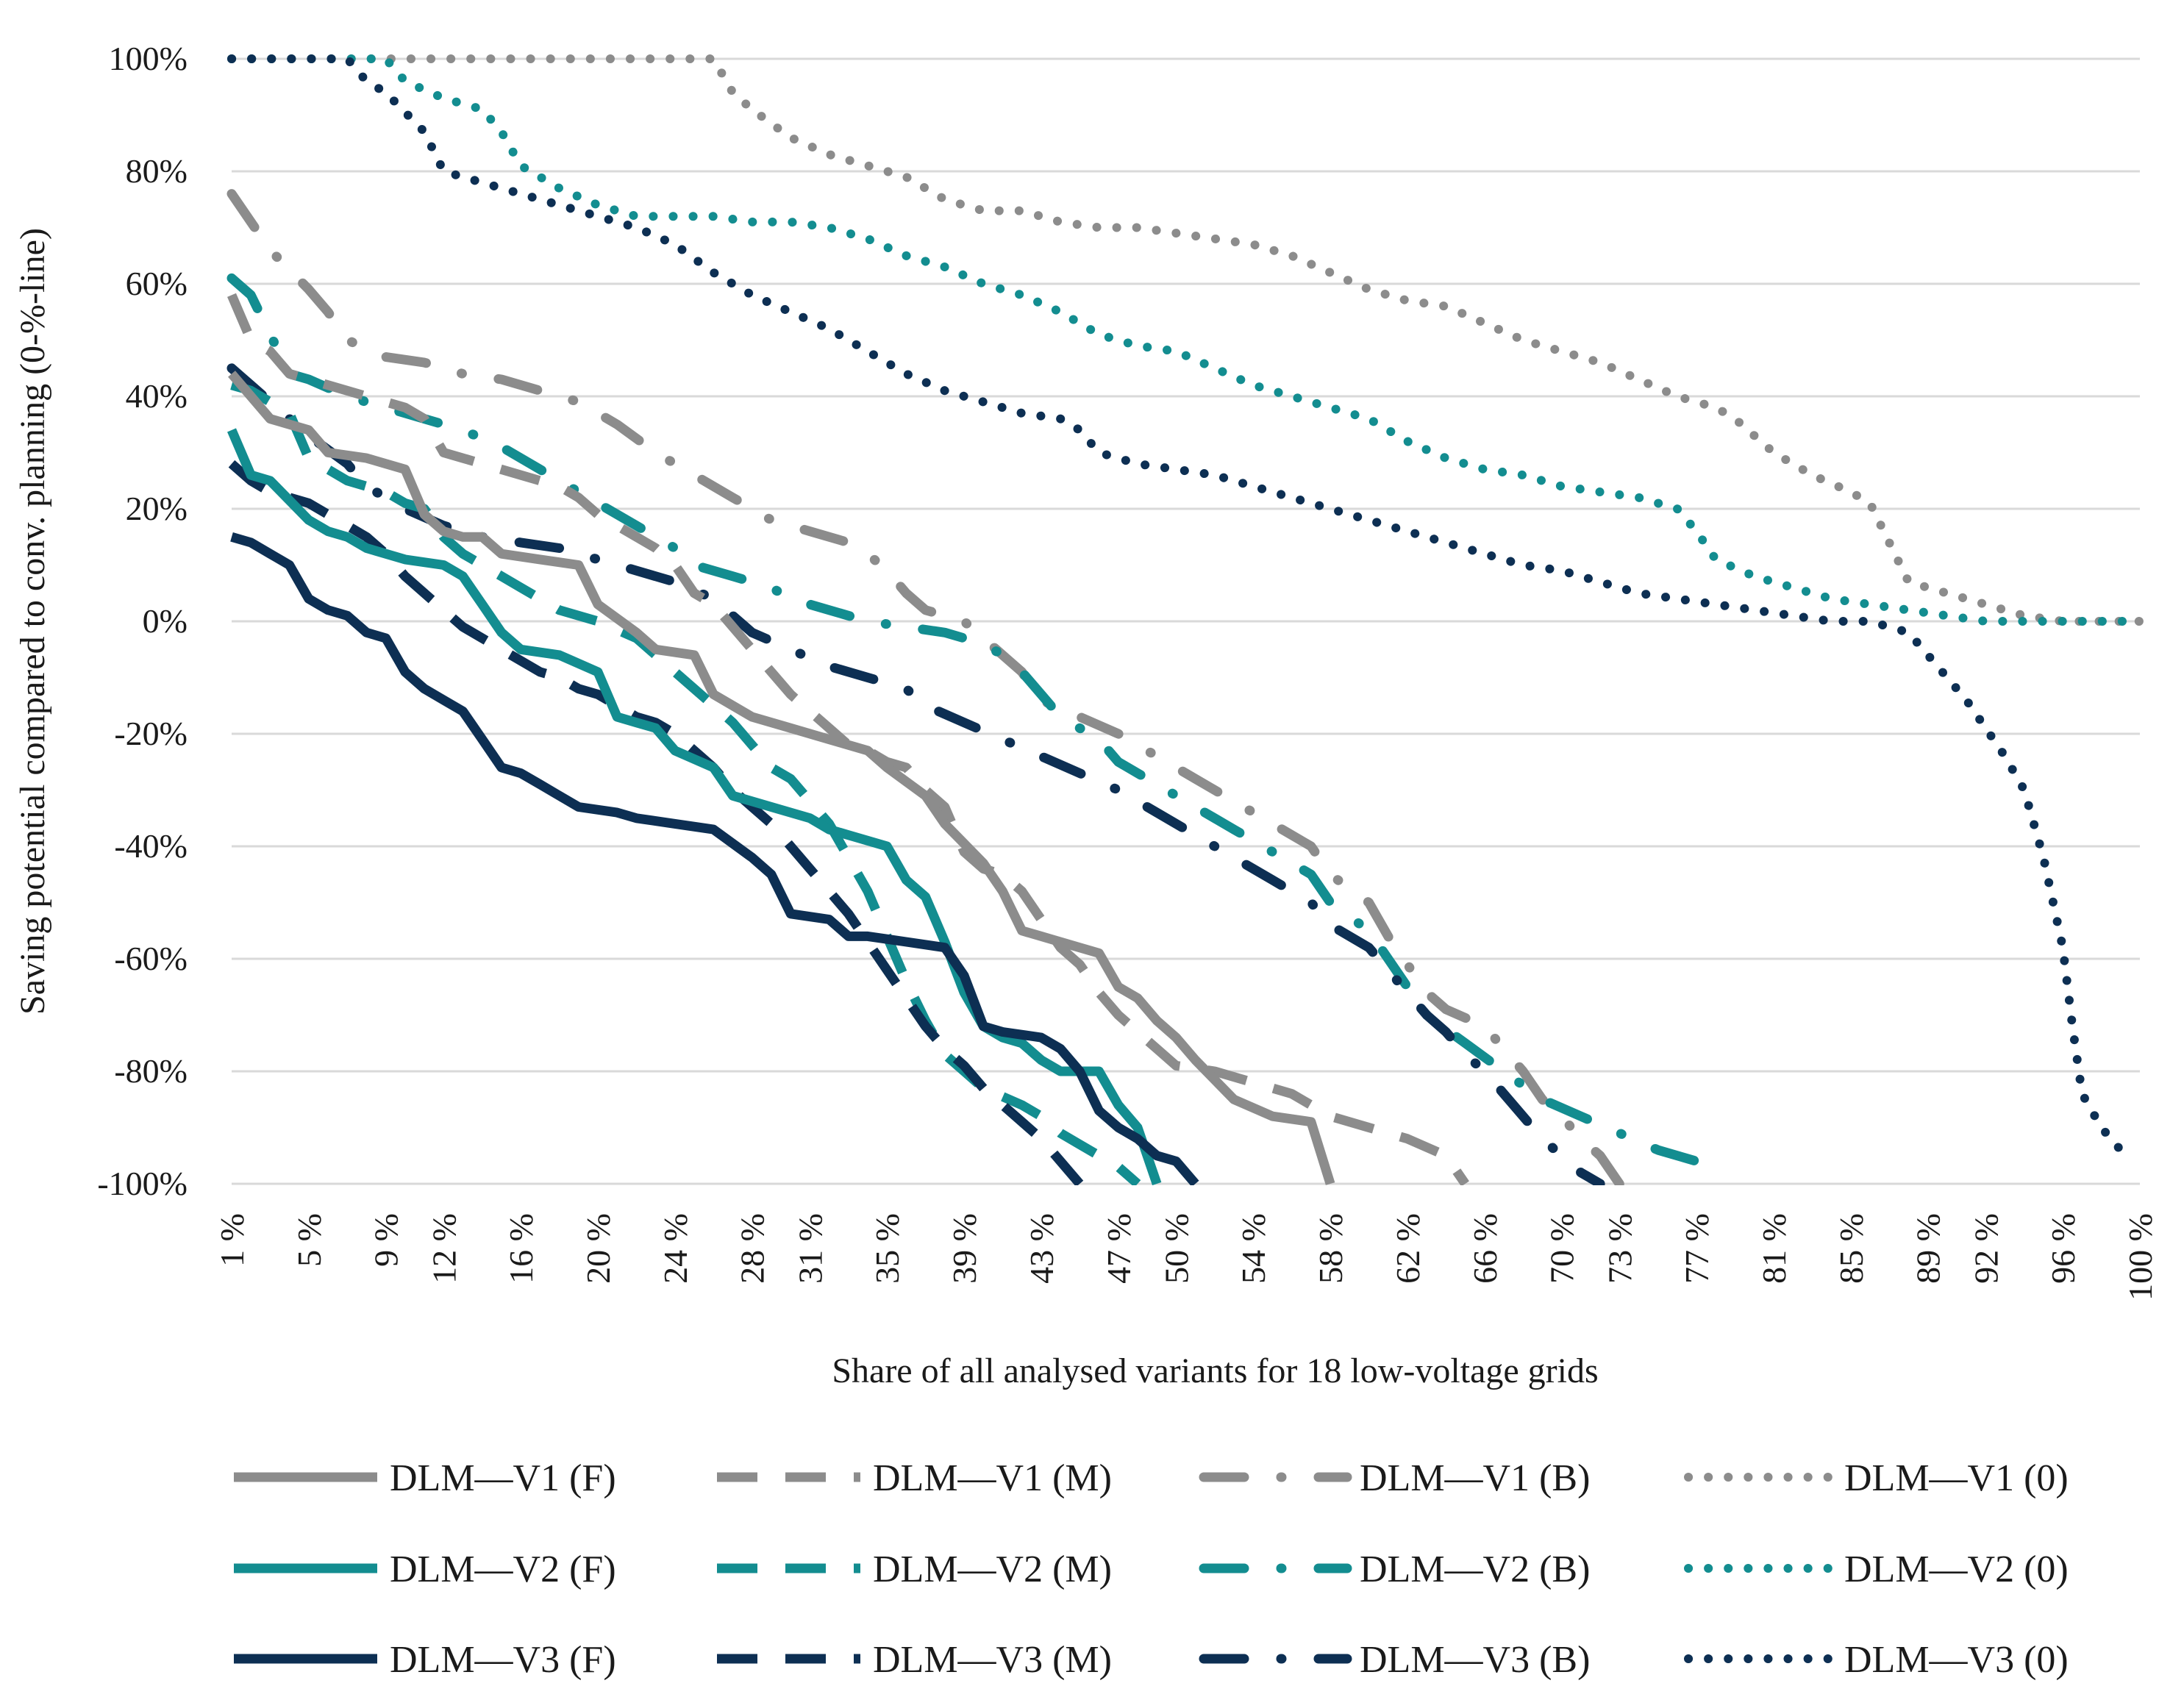 The image size is (2184, 1697). I want to click on x-tick-label: 47 %, so click(1119, 1248).